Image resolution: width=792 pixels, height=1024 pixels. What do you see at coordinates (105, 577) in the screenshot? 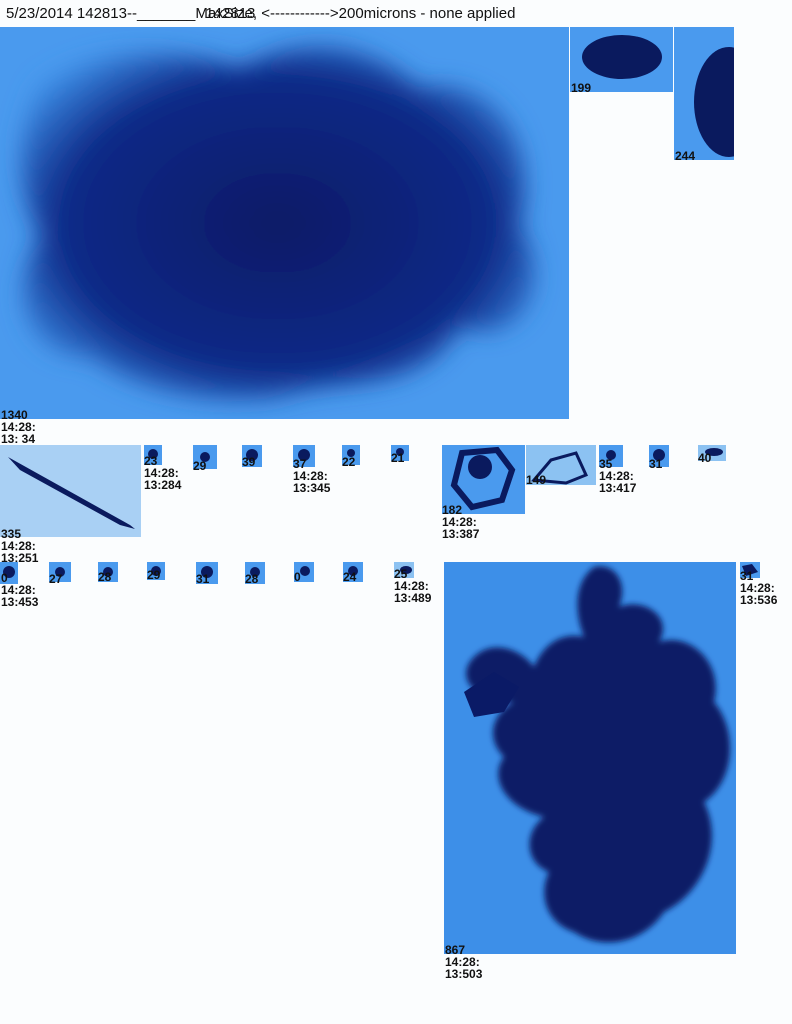
I see `particle-label-28a: 28` at bounding box center [105, 577].